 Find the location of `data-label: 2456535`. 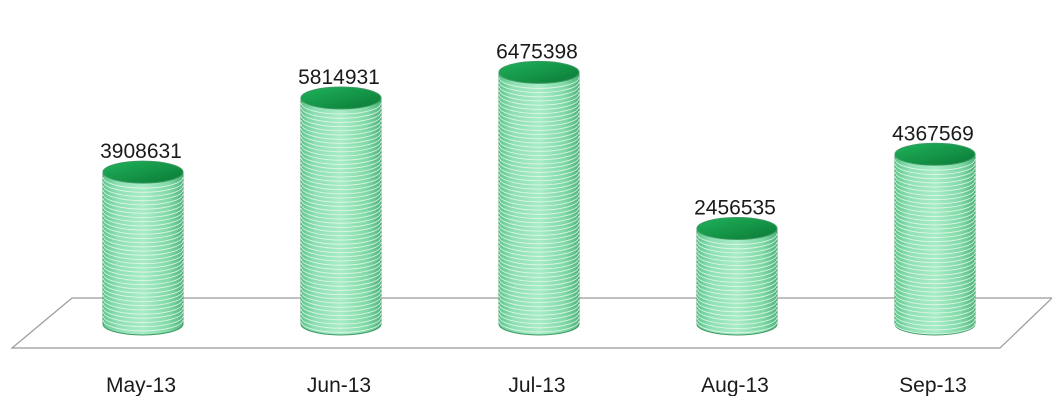

data-label: 2456535 is located at coordinates (735, 208).